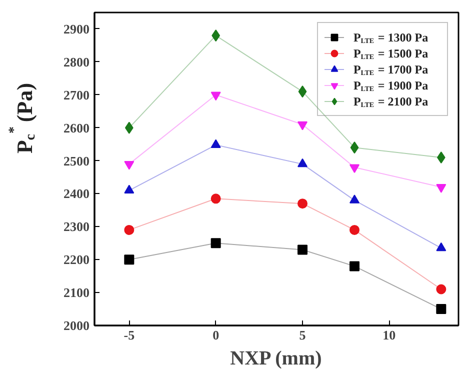  What do you see at coordinates (77, 260) in the screenshot?
I see `y-tick-label: 2200` at bounding box center [77, 260].